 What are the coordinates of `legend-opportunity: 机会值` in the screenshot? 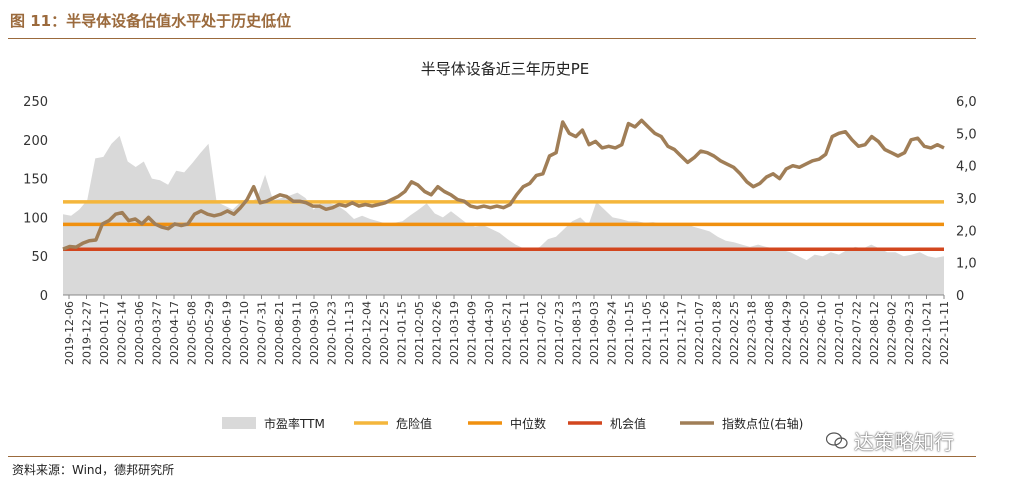 It's located at (607, 423).